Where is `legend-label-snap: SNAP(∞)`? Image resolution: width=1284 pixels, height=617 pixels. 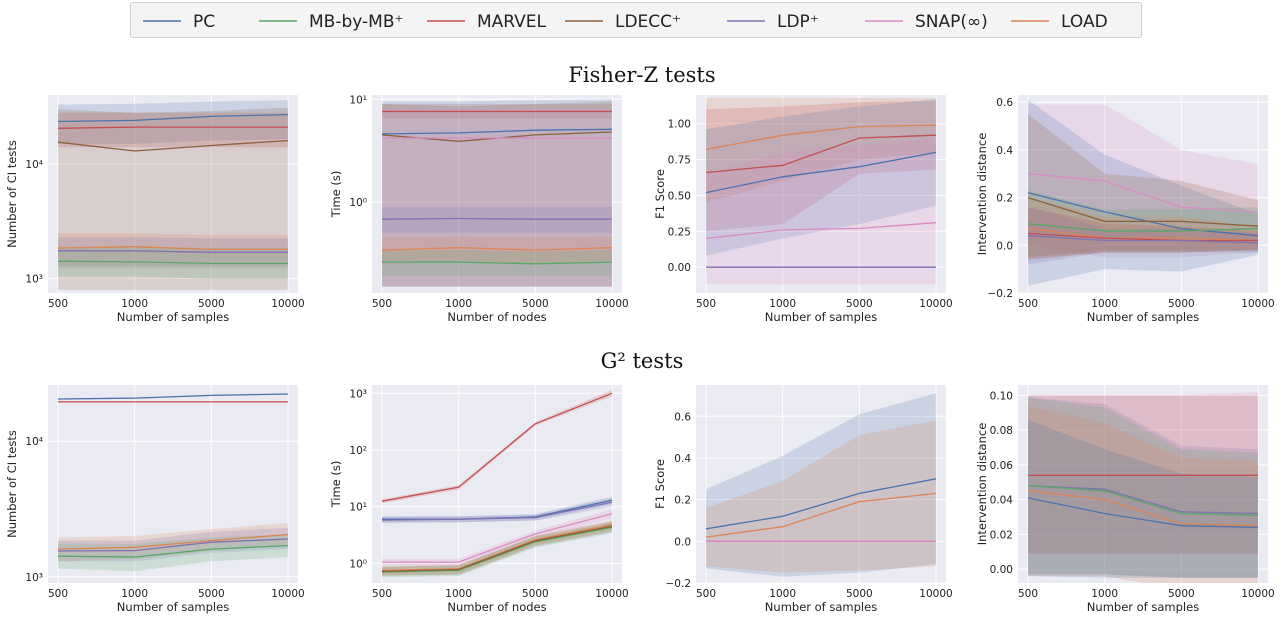
legend-label-snap: SNAP(∞) is located at coordinates (951, 22).